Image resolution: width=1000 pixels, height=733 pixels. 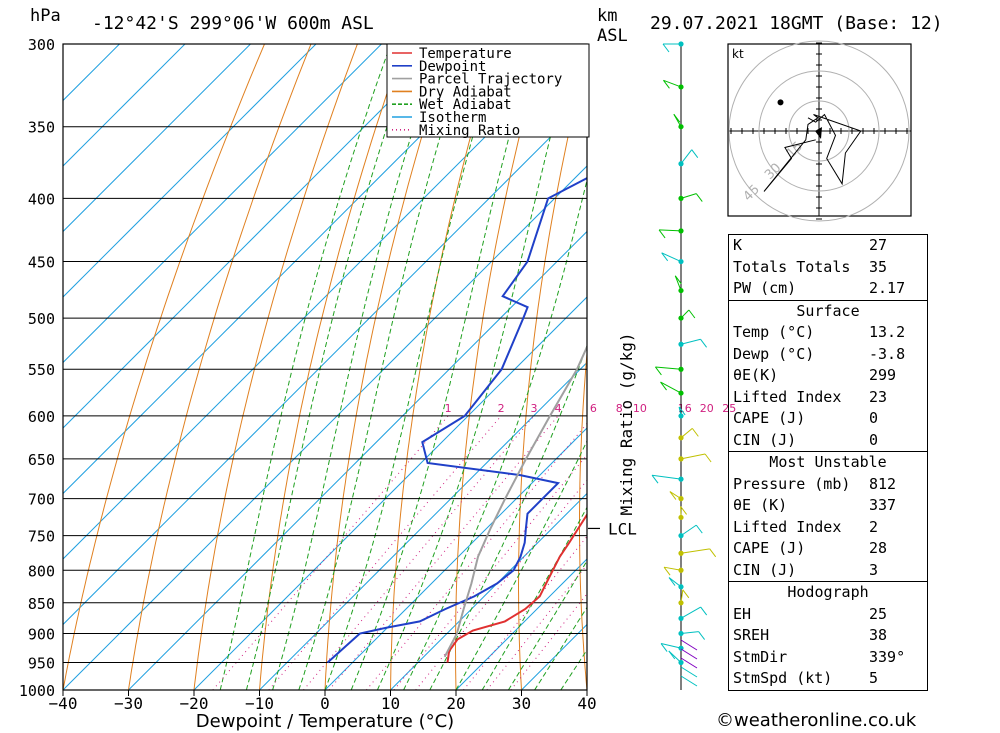 What do you see at coordinates (810, 396) in the screenshot?
I see `index-row: Lifted Index 23` at bounding box center [810, 396].